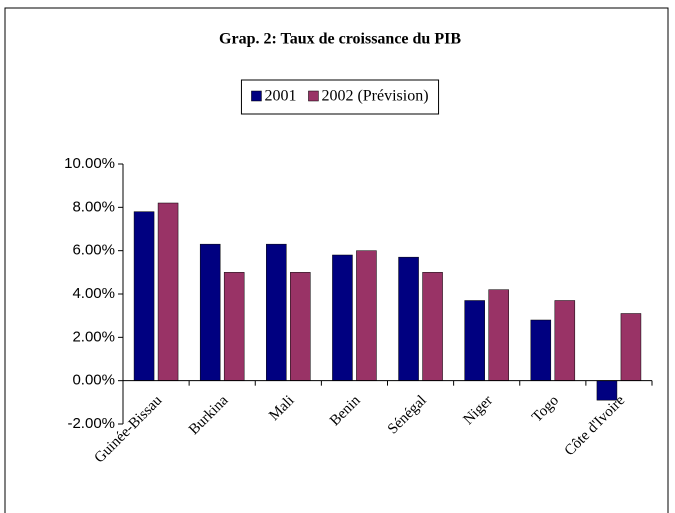 The image size is (675, 513). Describe the element at coordinates (93, 206) in the screenshot. I see `y-tick-label: 8.00%` at that location.